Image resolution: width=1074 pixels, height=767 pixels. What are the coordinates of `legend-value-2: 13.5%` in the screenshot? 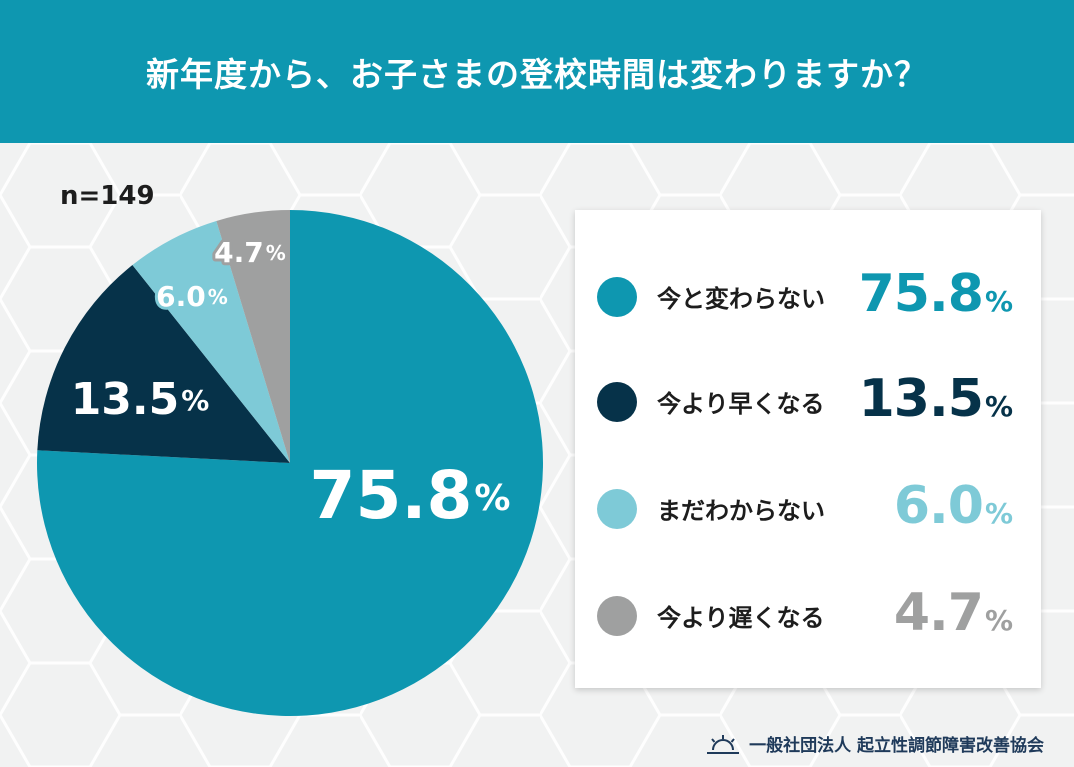 It's located at (935, 399).